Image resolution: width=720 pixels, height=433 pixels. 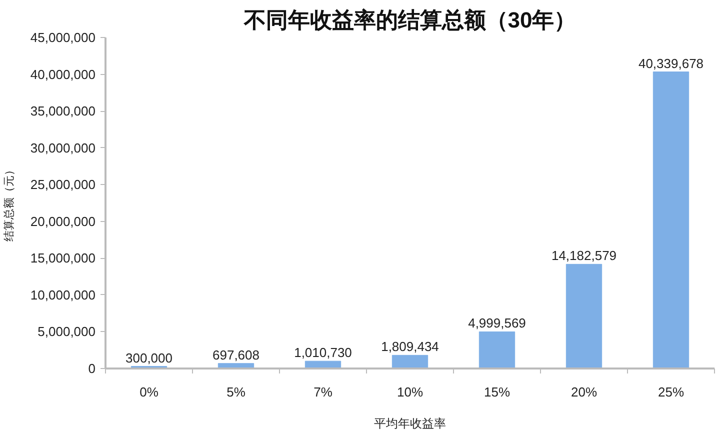 What do you see at coordinates (584, 392) in the screenshot?
I see `x-tick-label: 20%` at bounding box center [584, 392].